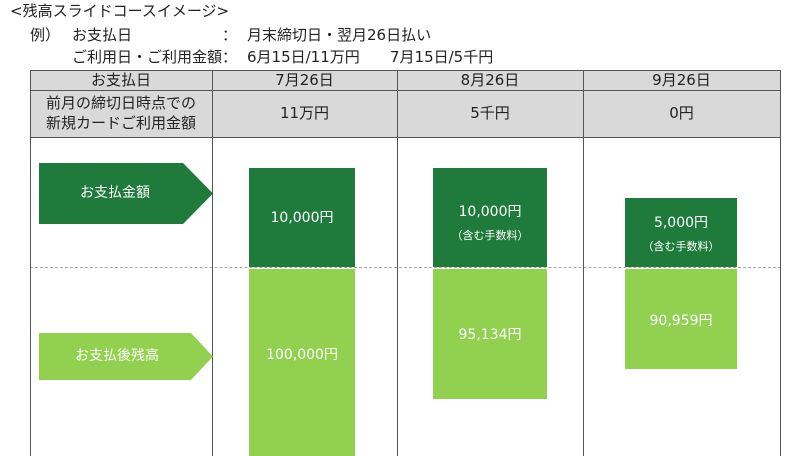 The height and width of the screenshot is (456, 800). What do you see at coordinates (490, 80) in the screenshot?
I see `date-cell-aug: 8月26日` at bounding box center [490, 80].